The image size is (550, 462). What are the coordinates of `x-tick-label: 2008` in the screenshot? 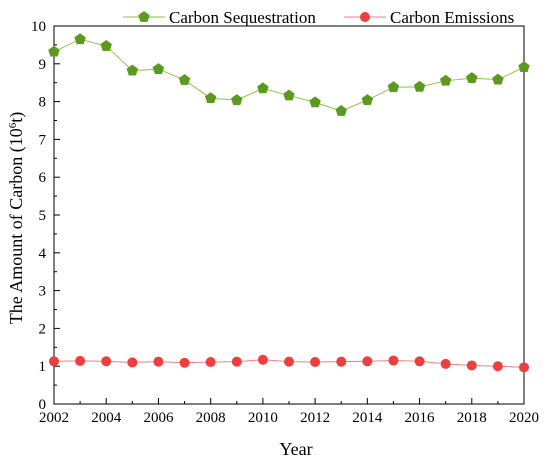 It's located at (211, 418).